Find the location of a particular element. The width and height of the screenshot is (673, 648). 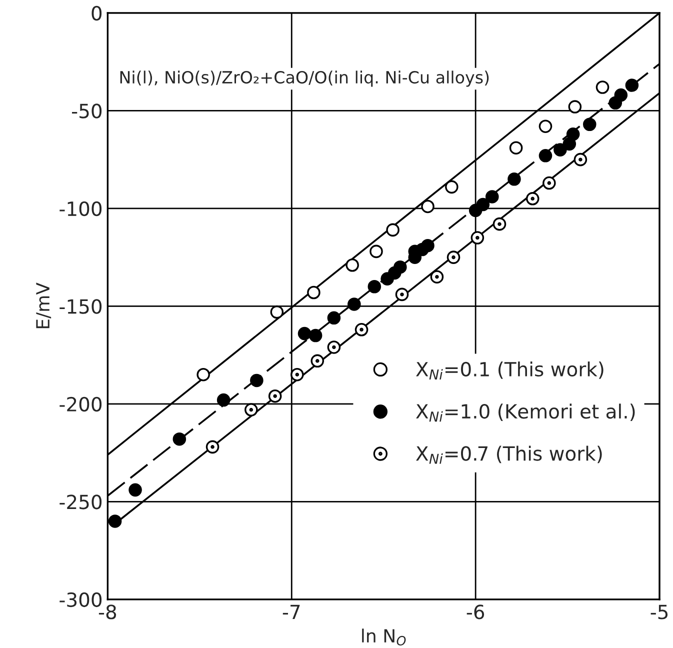

x-tick-label: -8 is located at coordinates (107, 612).